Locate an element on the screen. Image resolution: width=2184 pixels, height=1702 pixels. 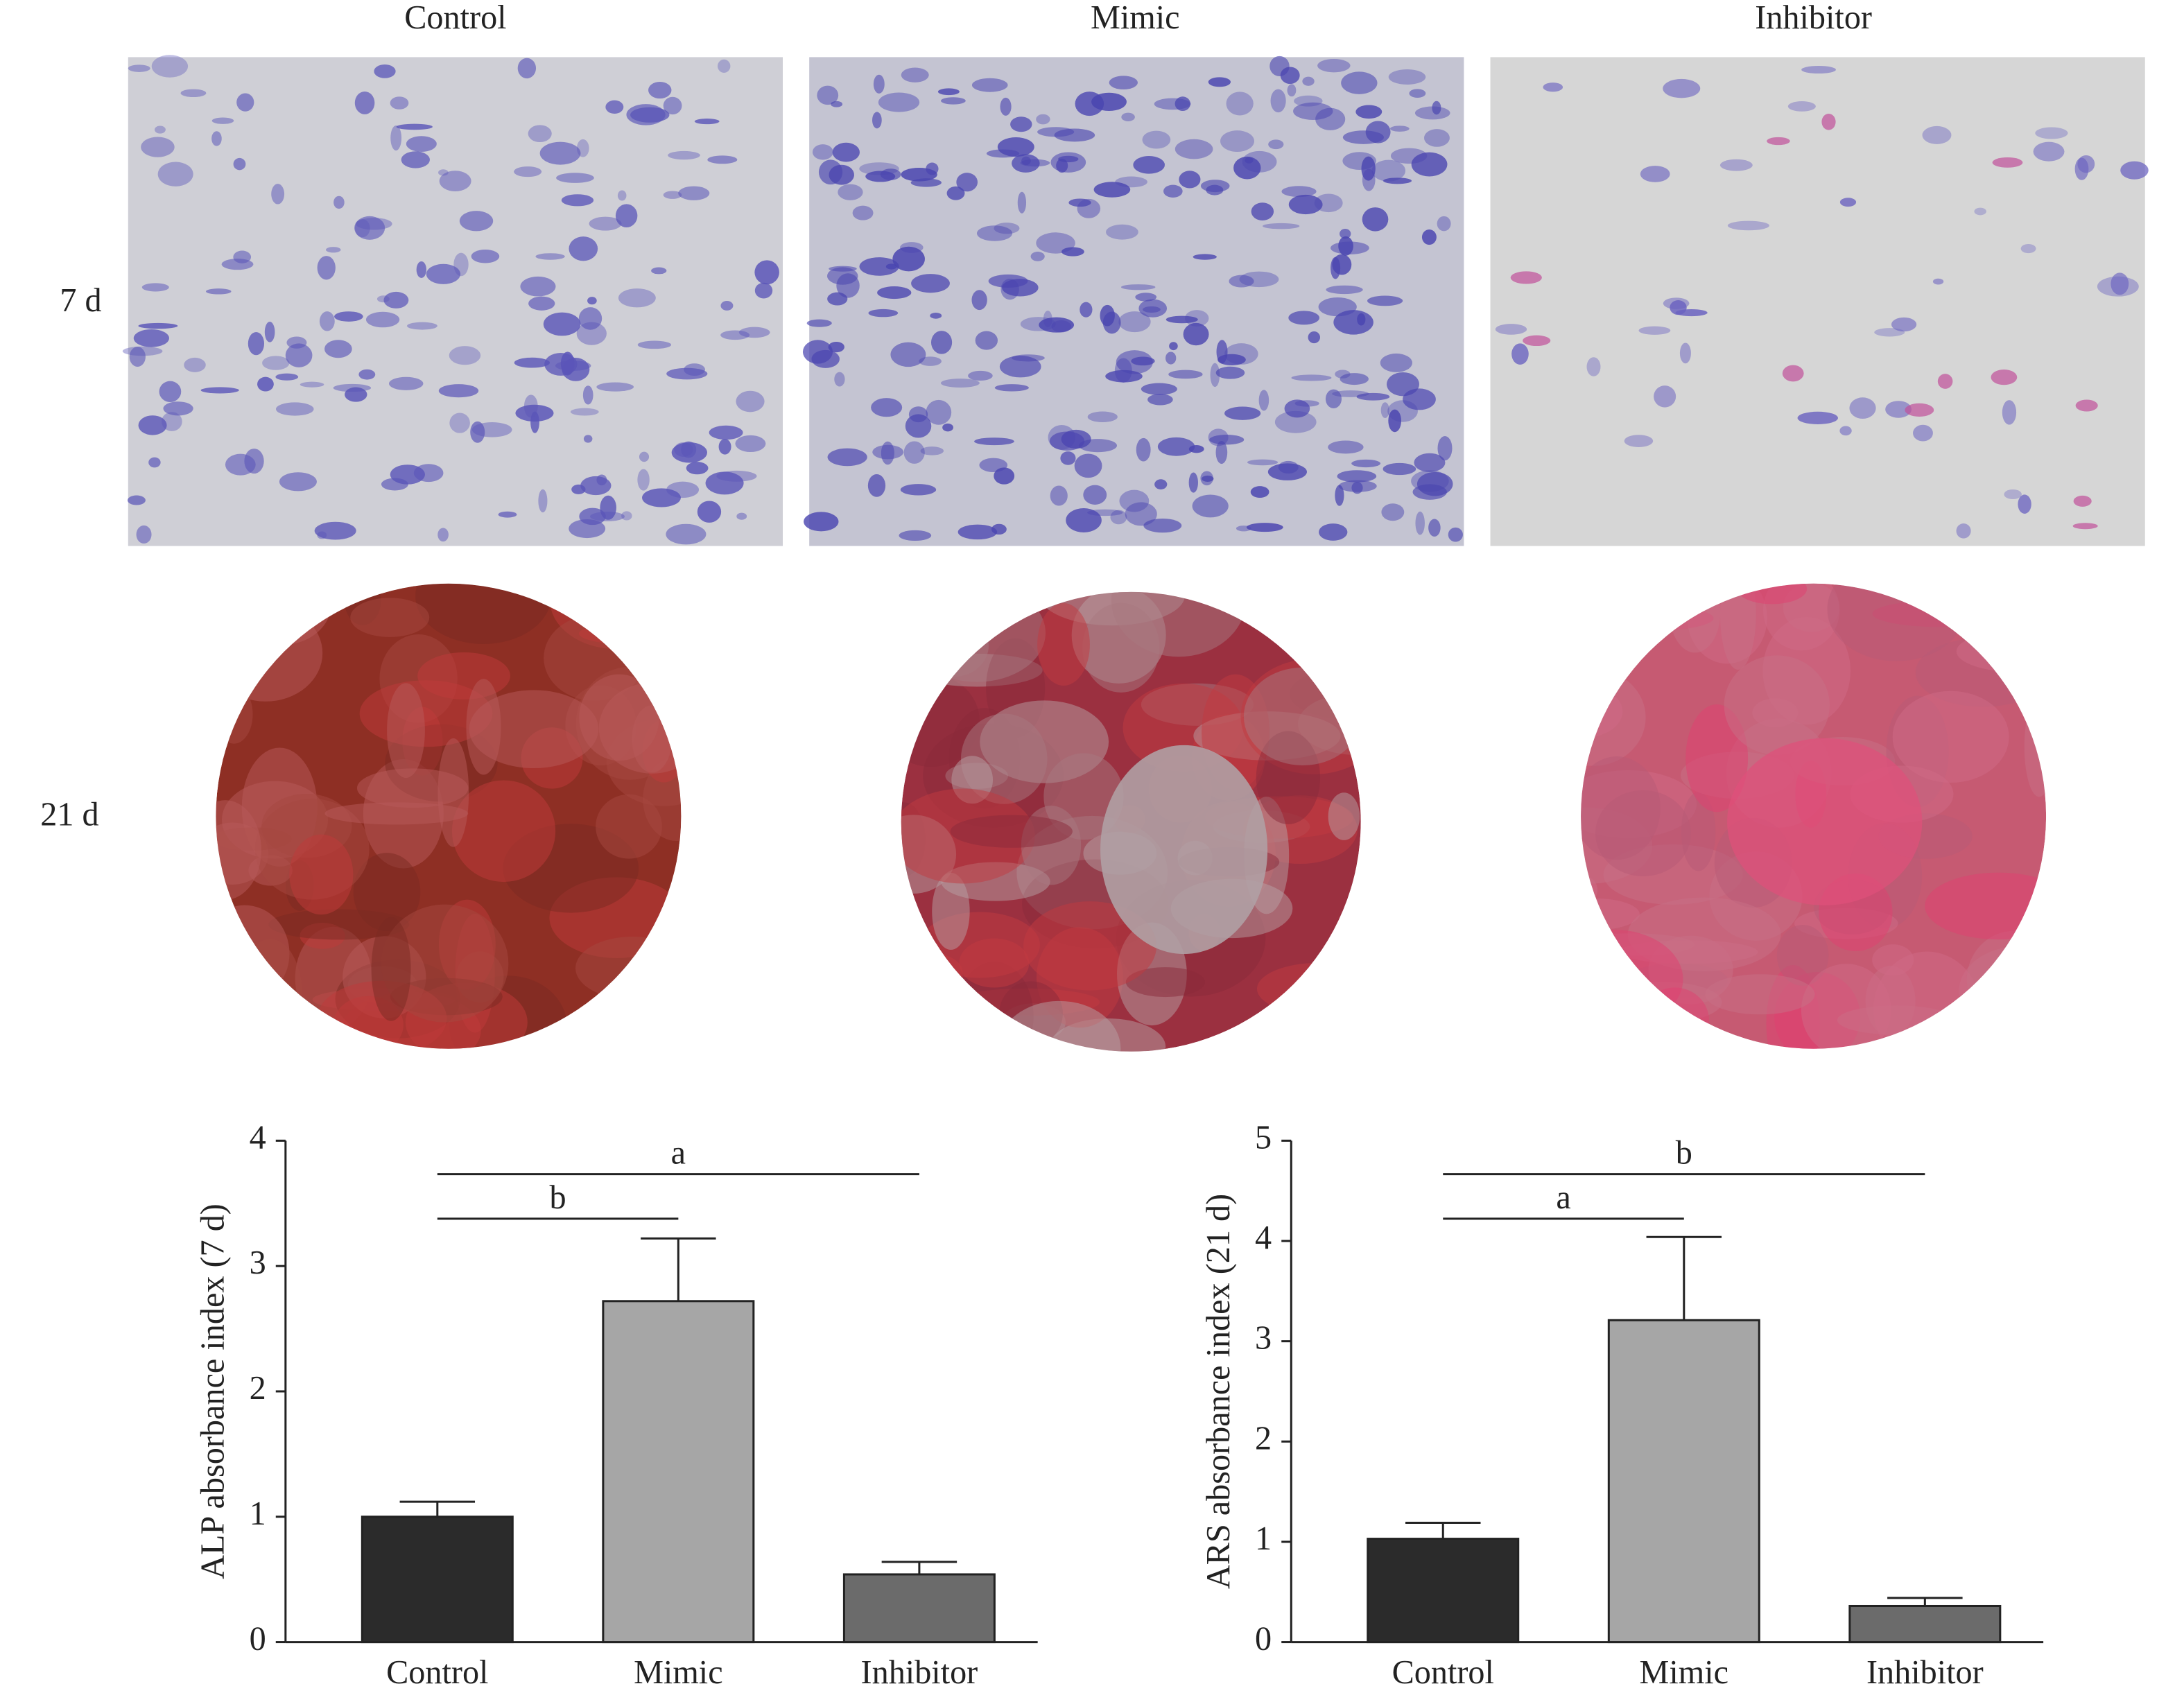
y-tick-label: 5 is located at coordinates (1263, 1137).